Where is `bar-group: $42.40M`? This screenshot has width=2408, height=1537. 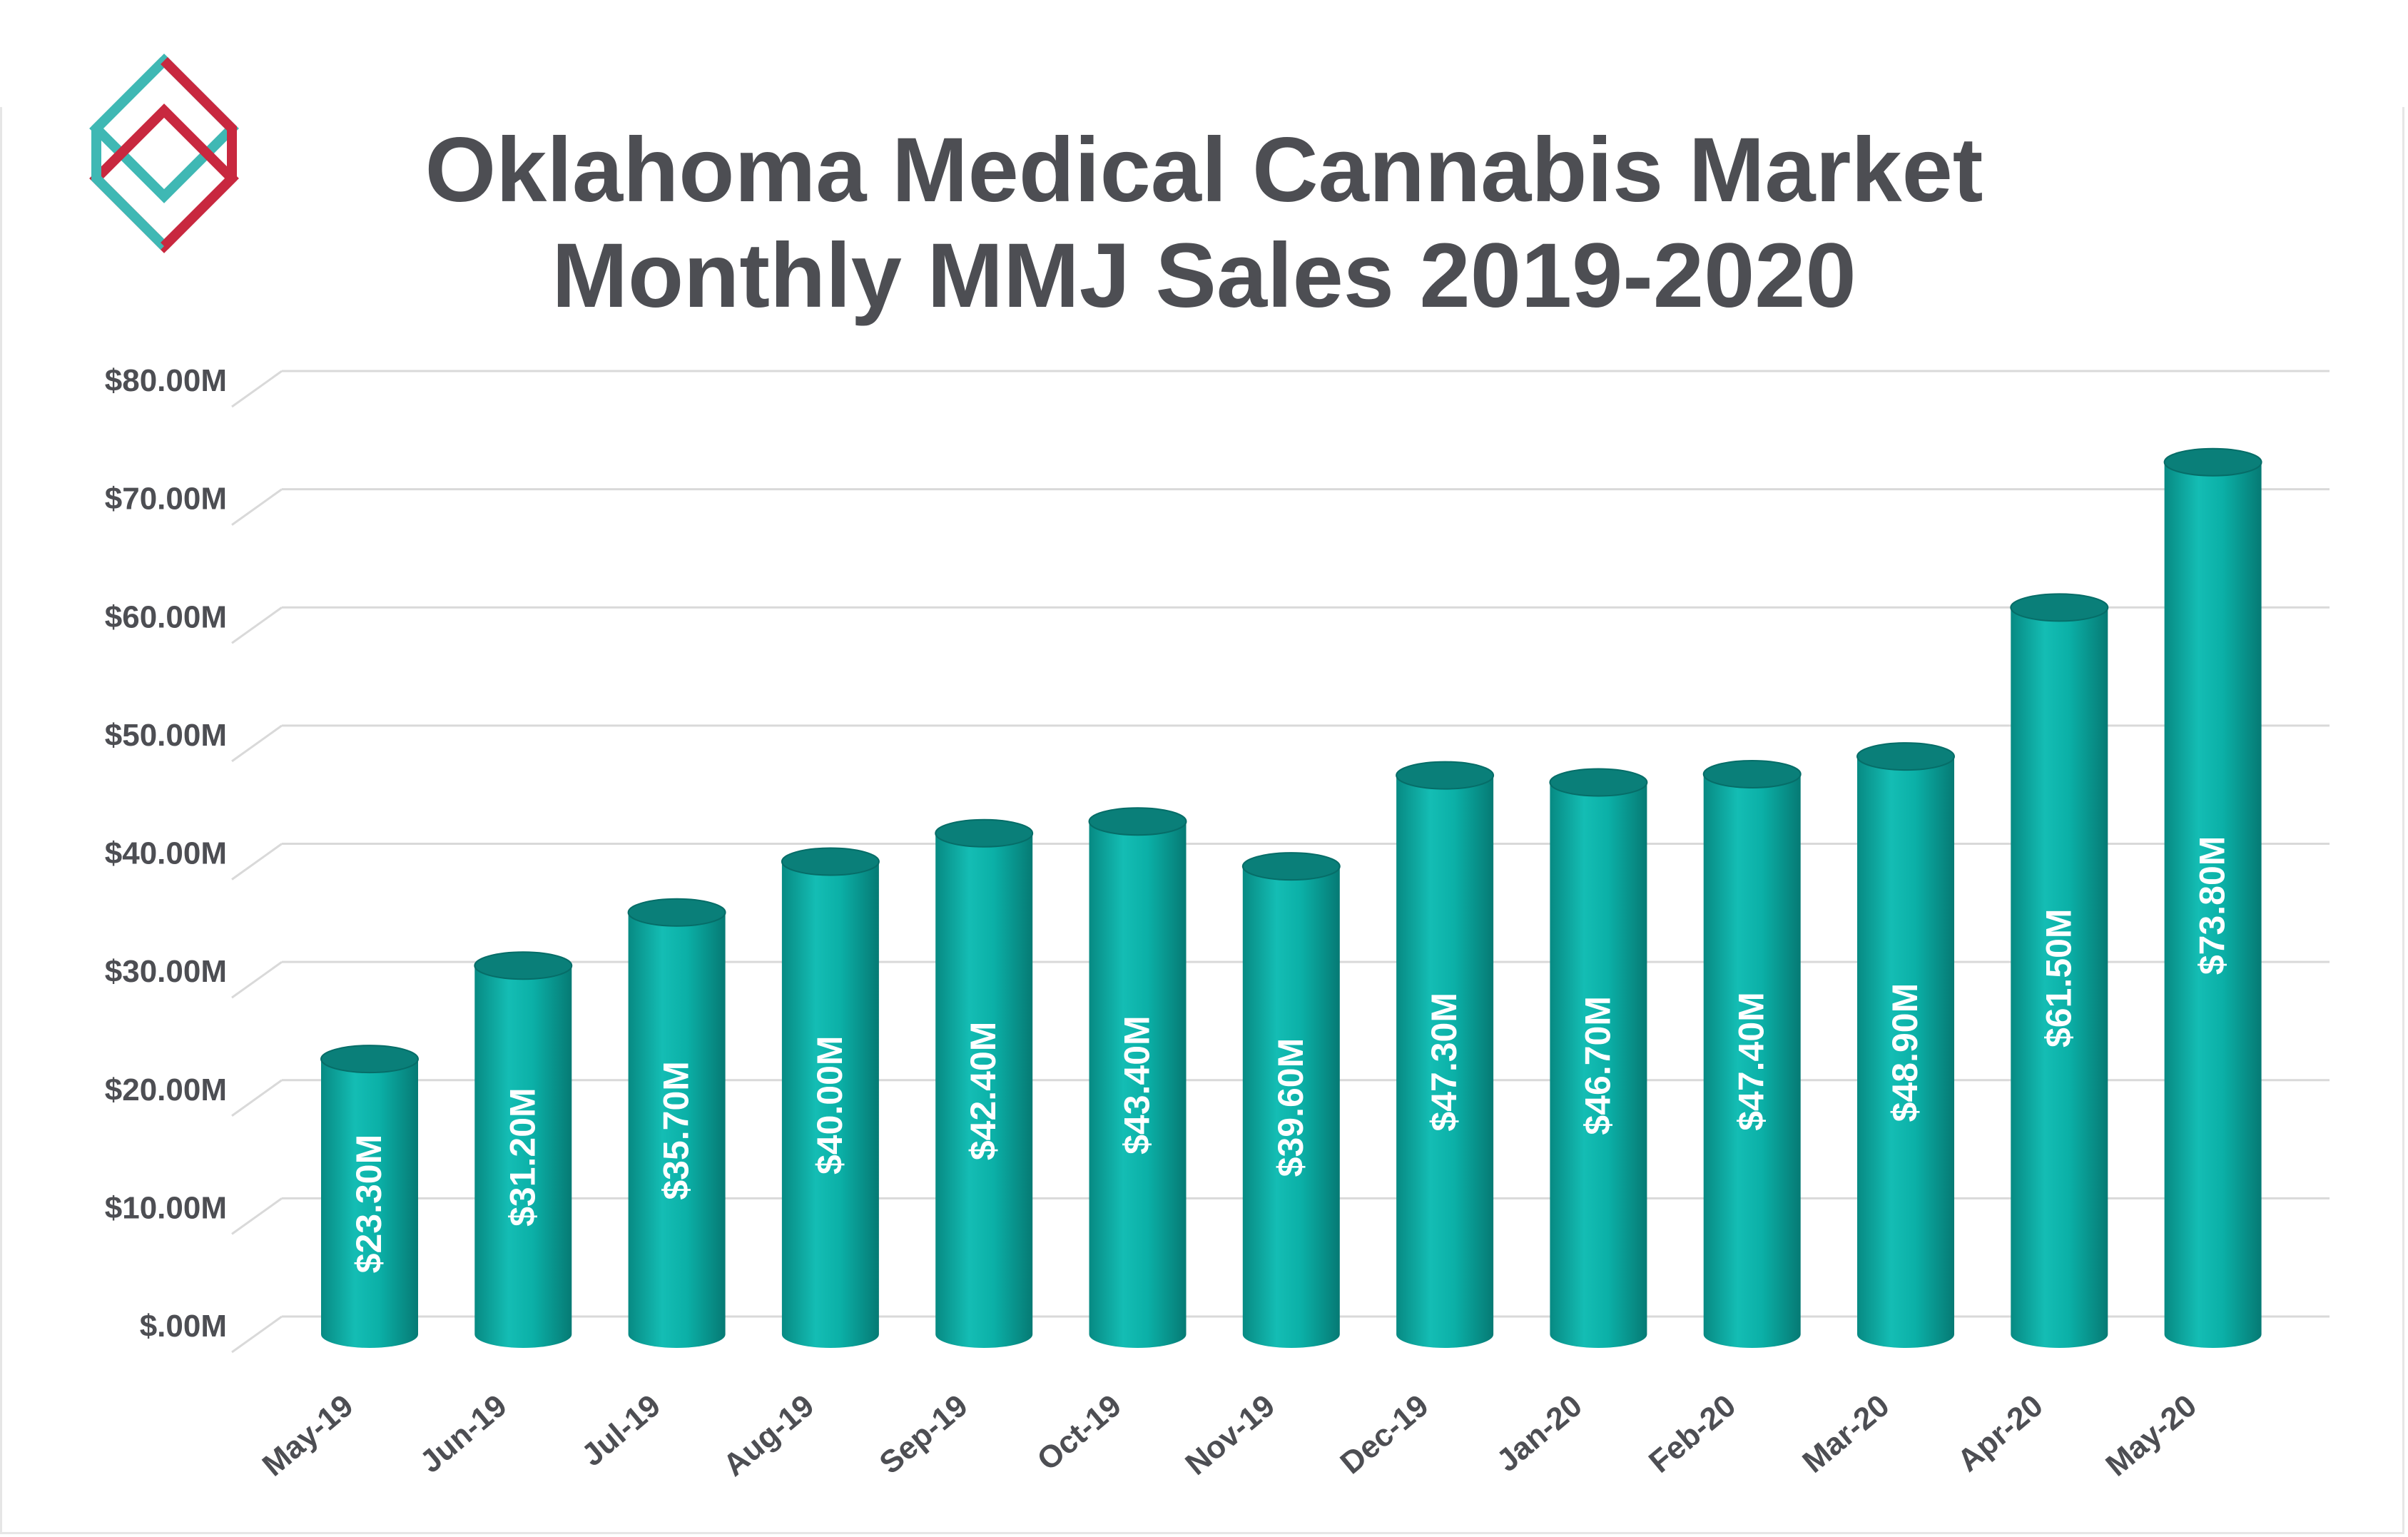 bar-group: $42.40M is located at coordinates (984, 1083).